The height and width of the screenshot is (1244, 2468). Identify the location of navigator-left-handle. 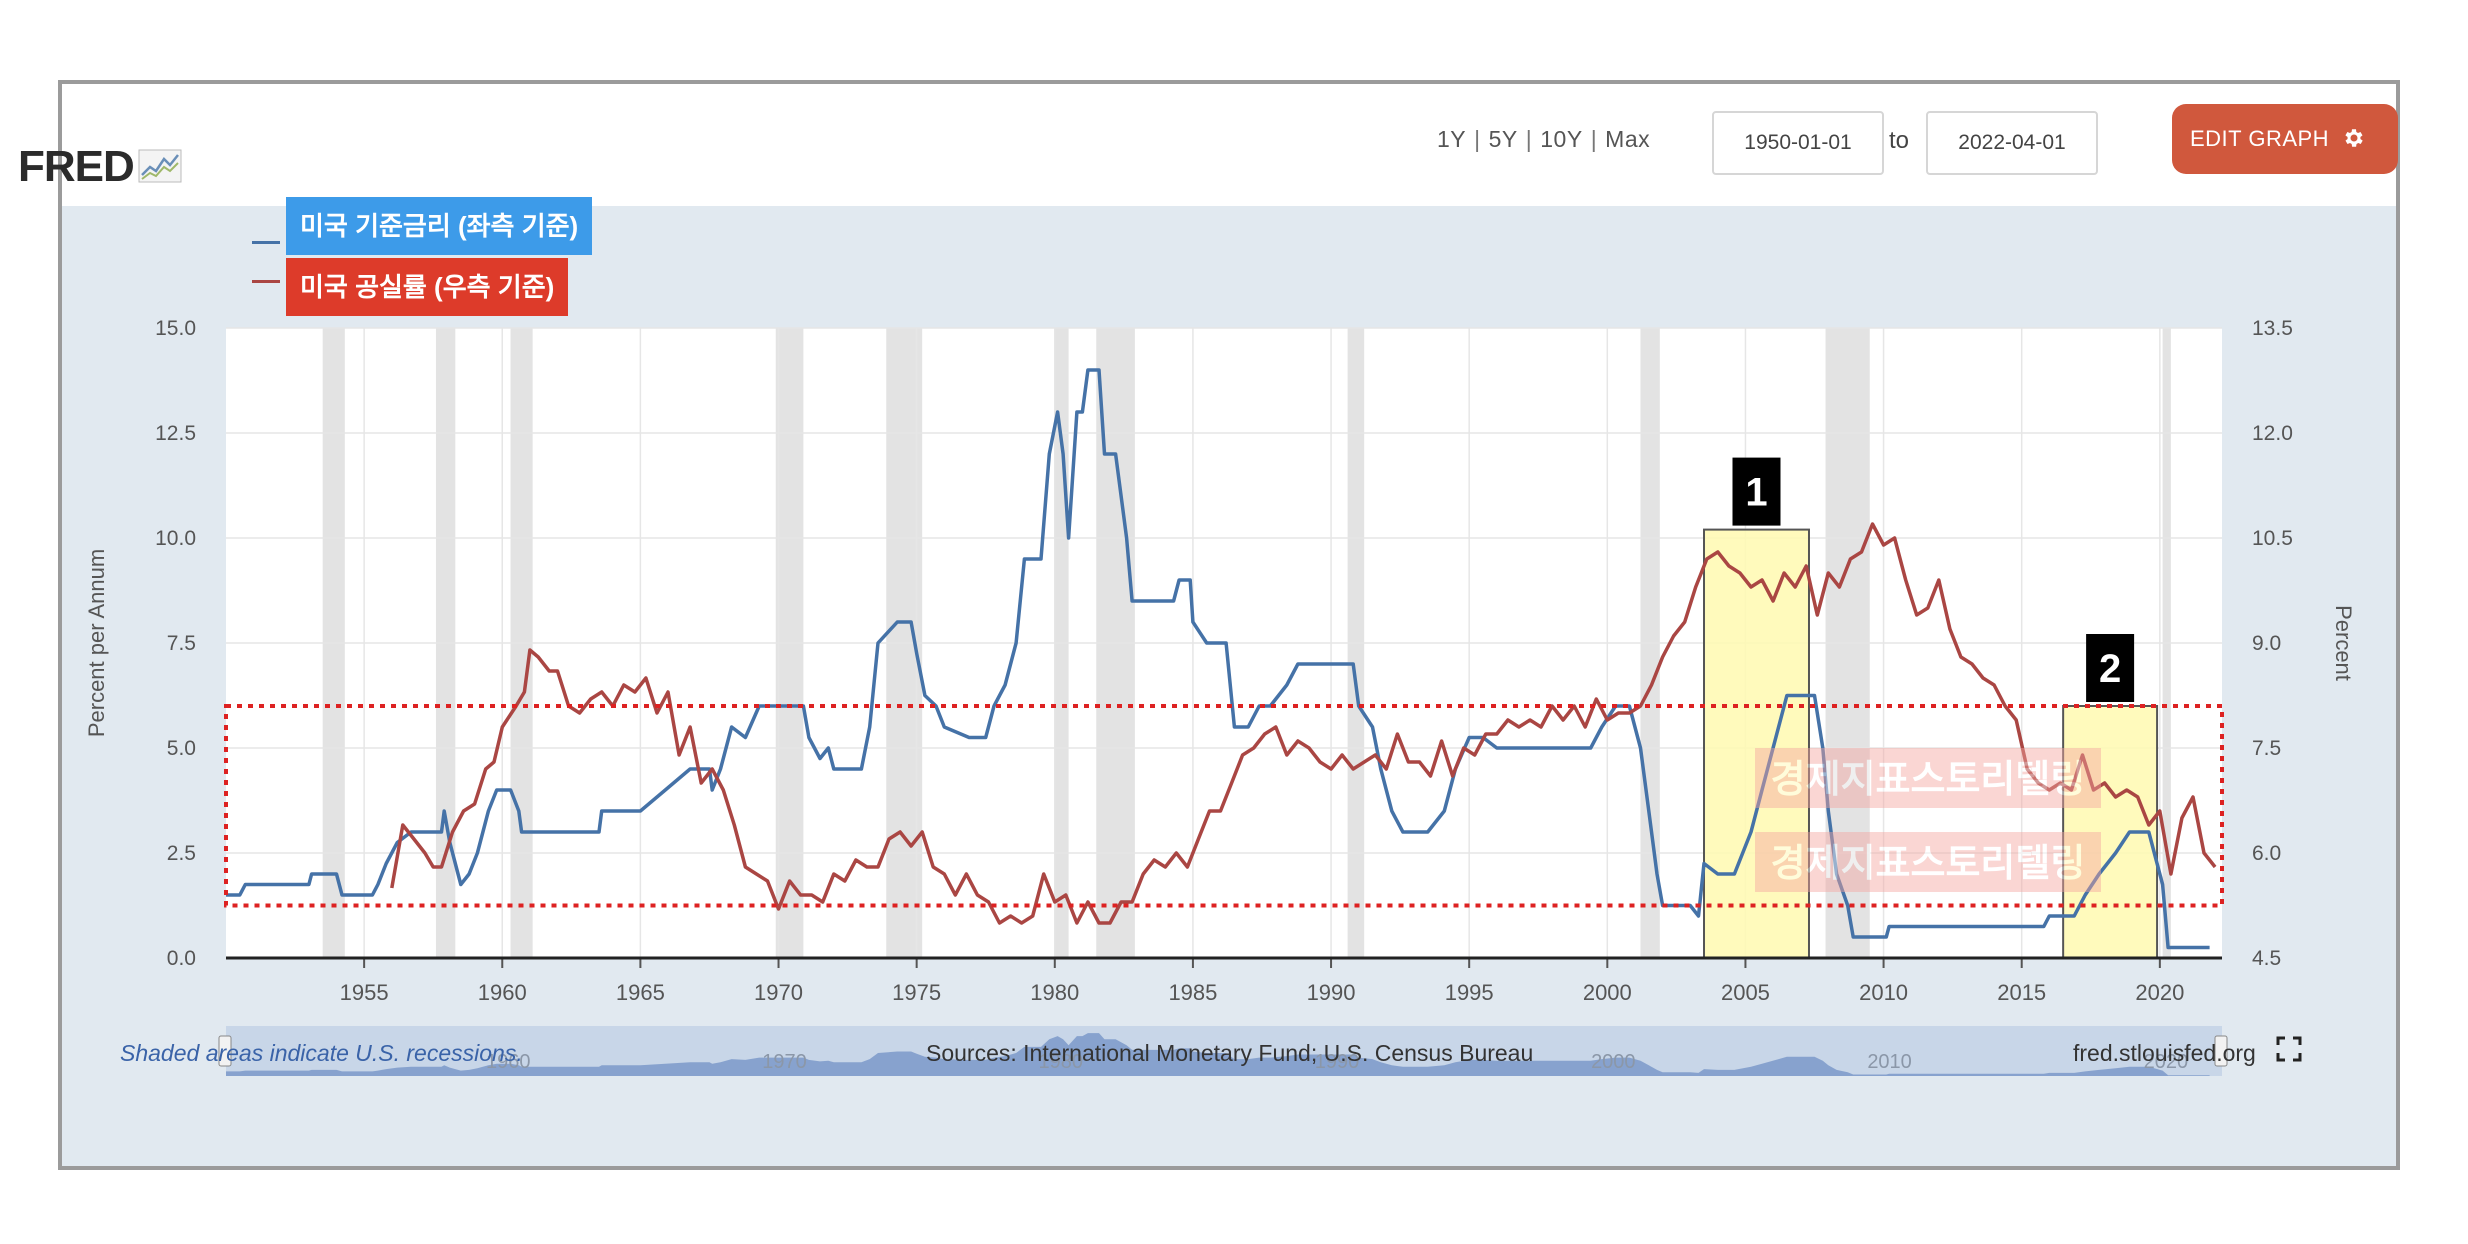
(225, 1051).